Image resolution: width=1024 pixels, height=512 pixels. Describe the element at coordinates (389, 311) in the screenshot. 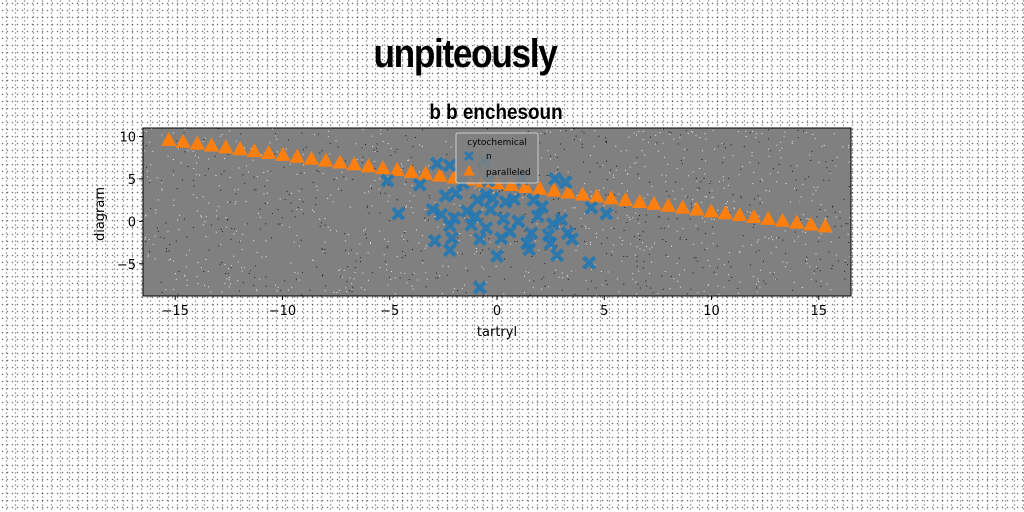

I see `x-tick-label: −5` at that location.